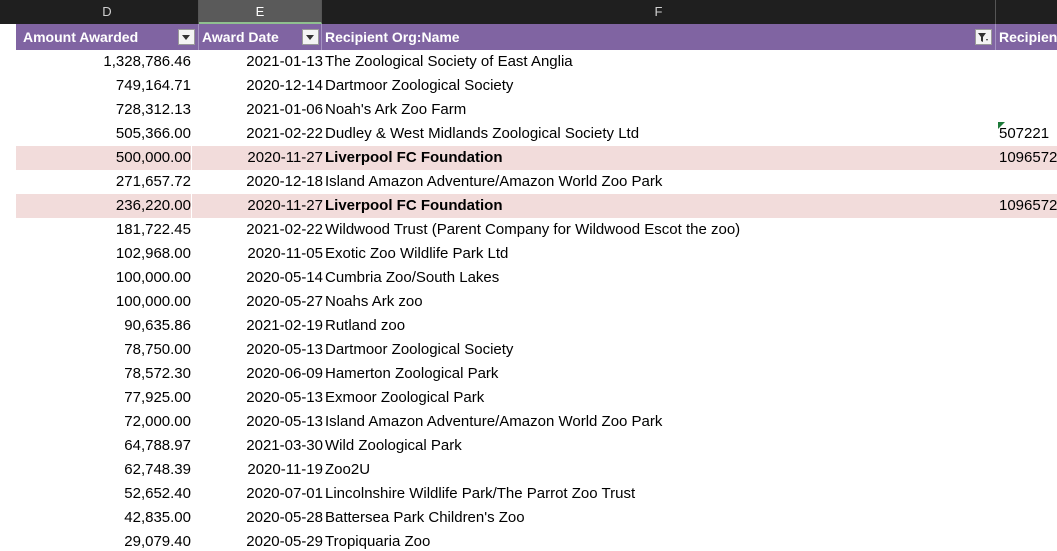 This screenshot has width=1057, height=551. Describe the element at coordinates (153, 253) in the screenshot. I see `amount-cell: 102,968.00` at that location.